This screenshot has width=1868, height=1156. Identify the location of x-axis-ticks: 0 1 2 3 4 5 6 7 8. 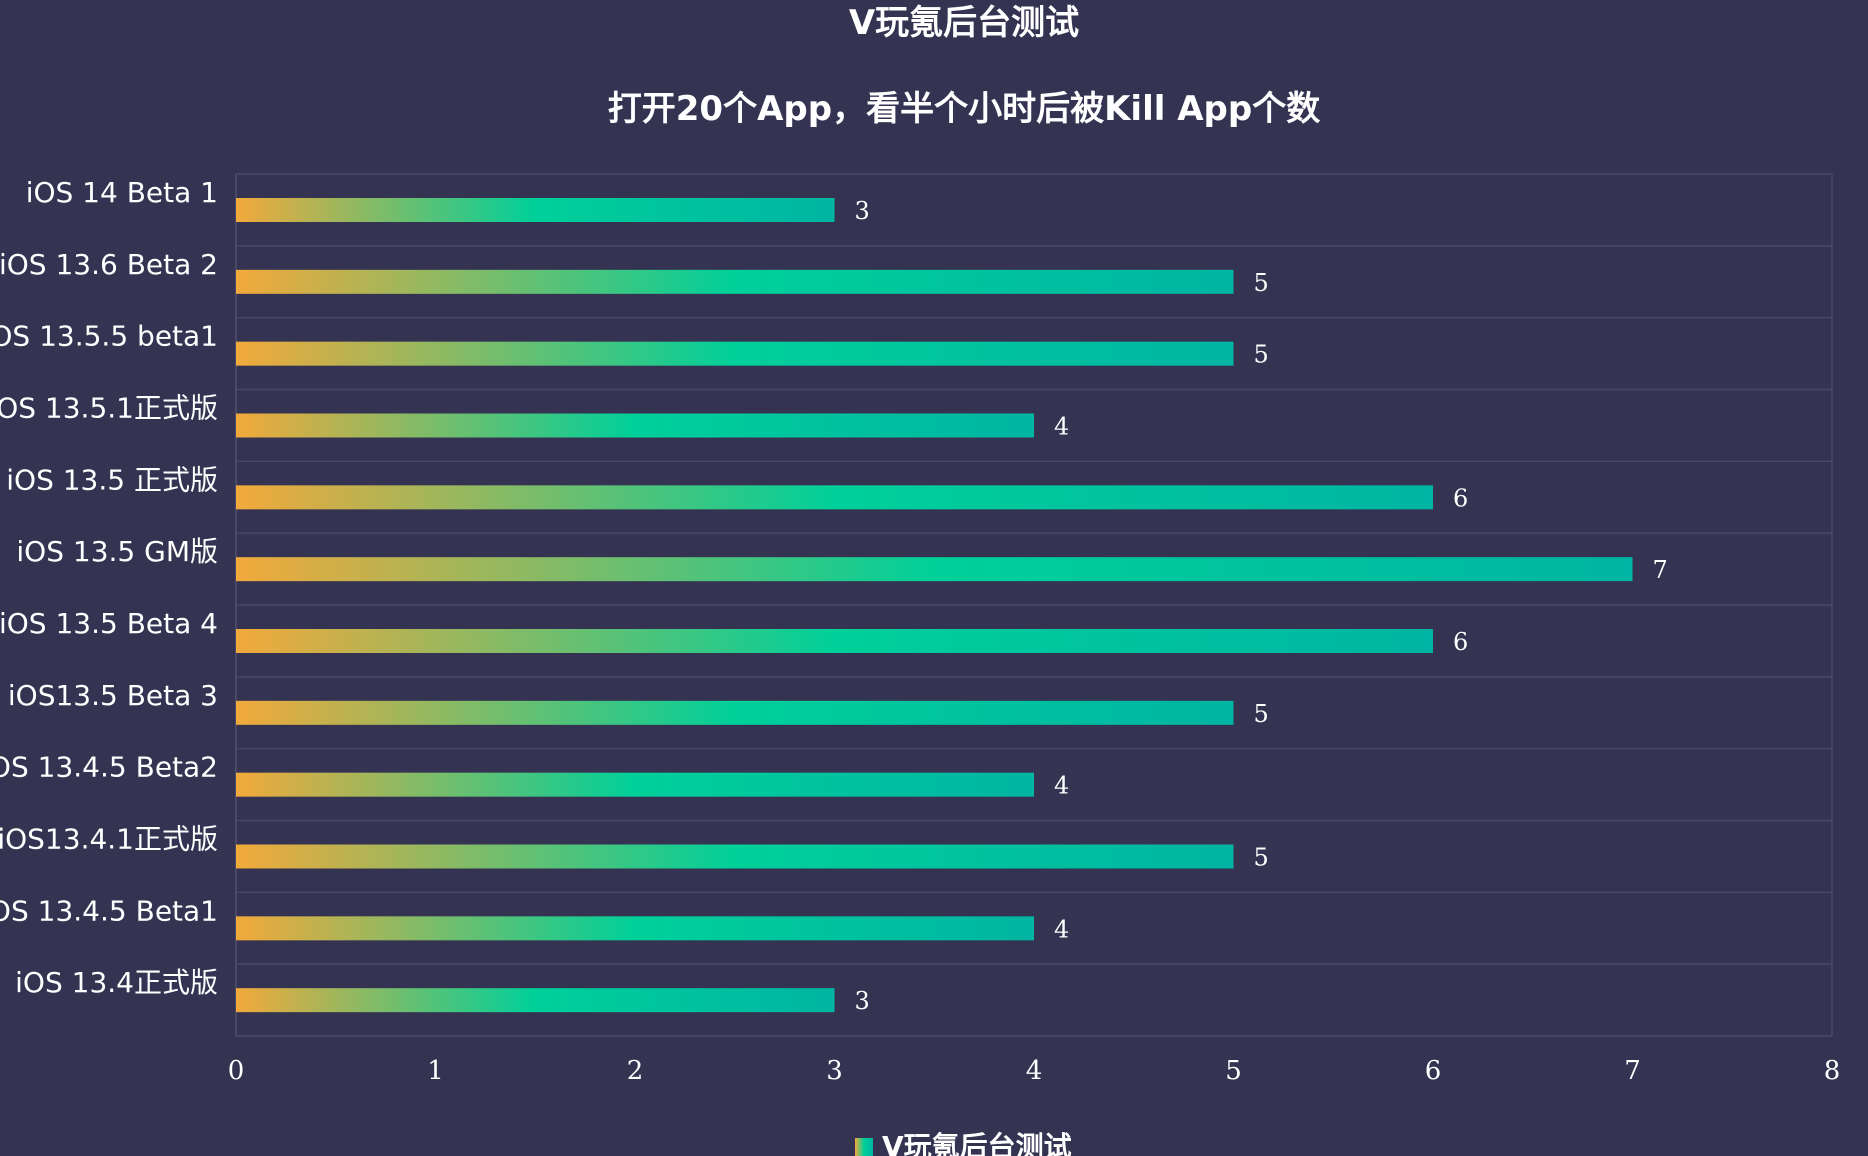
(1034, 1071).